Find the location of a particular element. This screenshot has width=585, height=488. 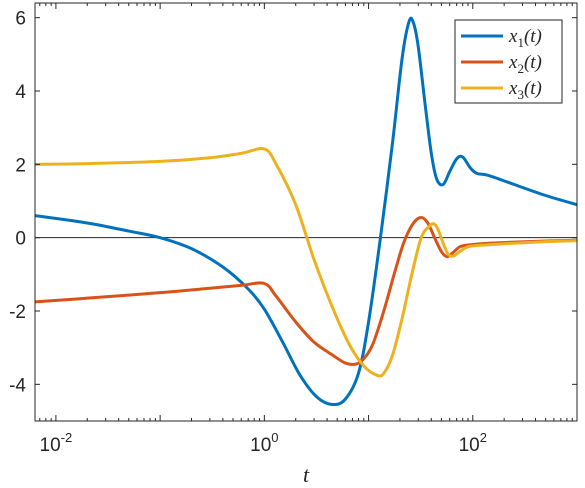

legend-label-x3: x3(t) is located at coordinates (525, 90).